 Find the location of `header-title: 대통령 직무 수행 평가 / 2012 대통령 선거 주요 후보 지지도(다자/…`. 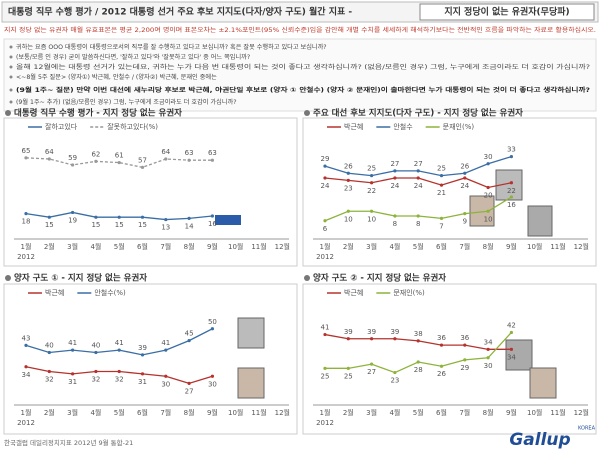

header-title: 대통령 직무 수행 평가 / 2012 대통령 선거 주요 후보 지지도(다자/… is located at coordinates (180, 12).